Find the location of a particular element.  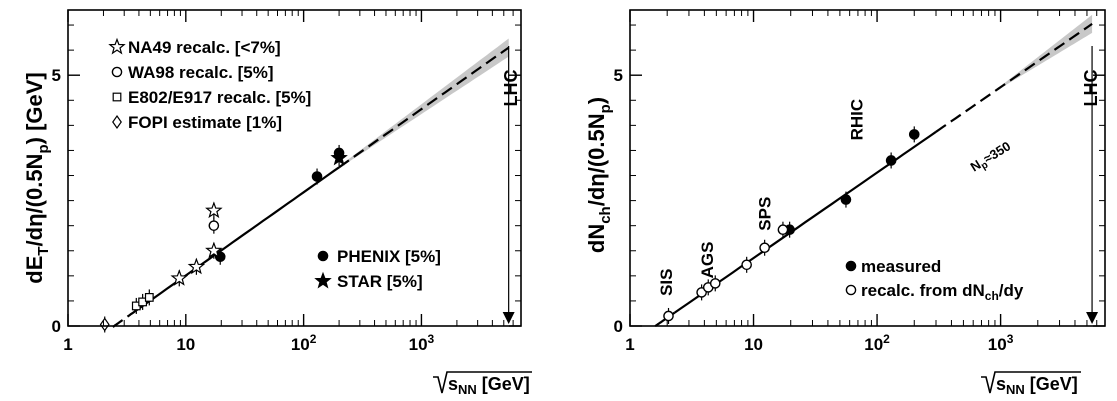

energy-label: AGS is located at coordinates (707, 260).